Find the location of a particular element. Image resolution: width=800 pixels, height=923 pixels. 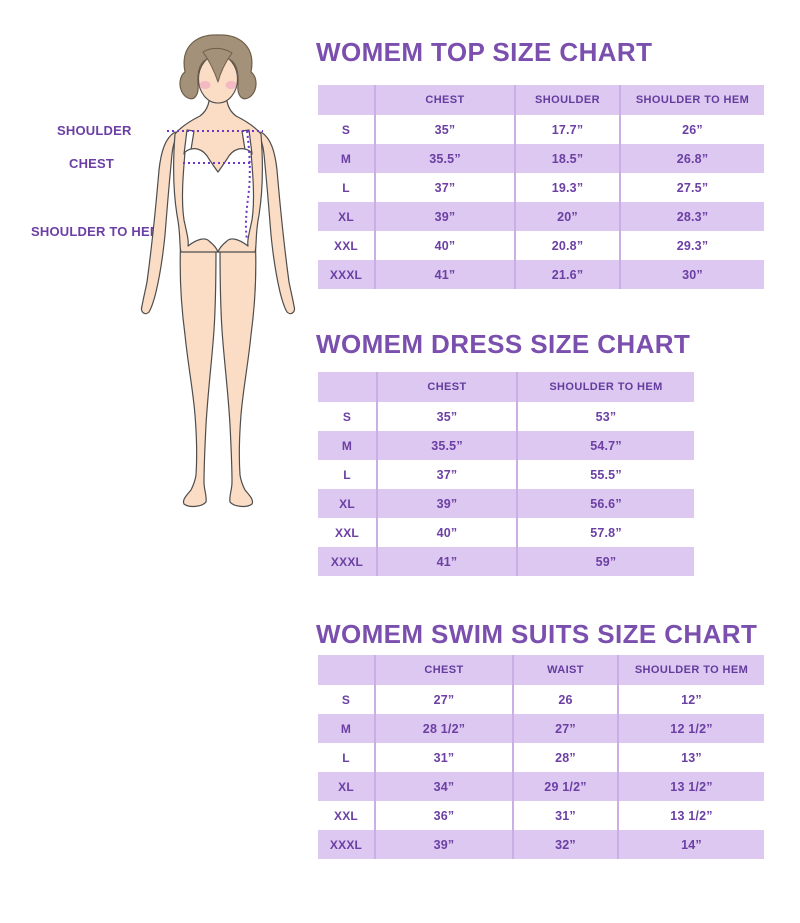

left-leg is located at coordinates (198, 371).